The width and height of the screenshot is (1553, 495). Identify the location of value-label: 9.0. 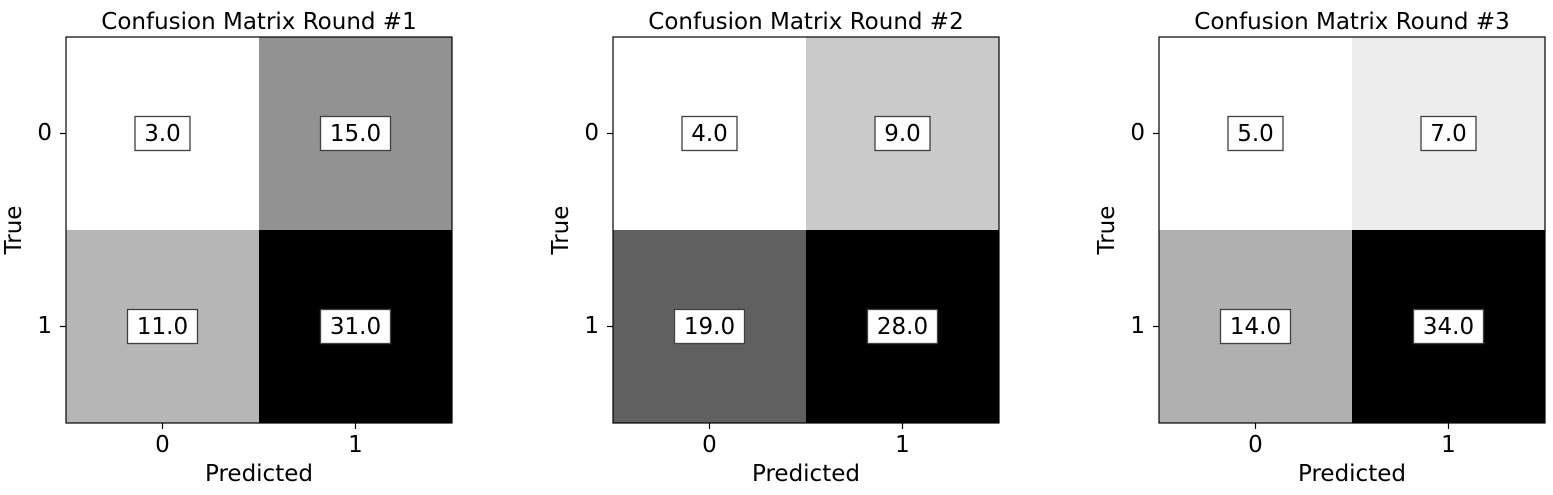
(902, 134).